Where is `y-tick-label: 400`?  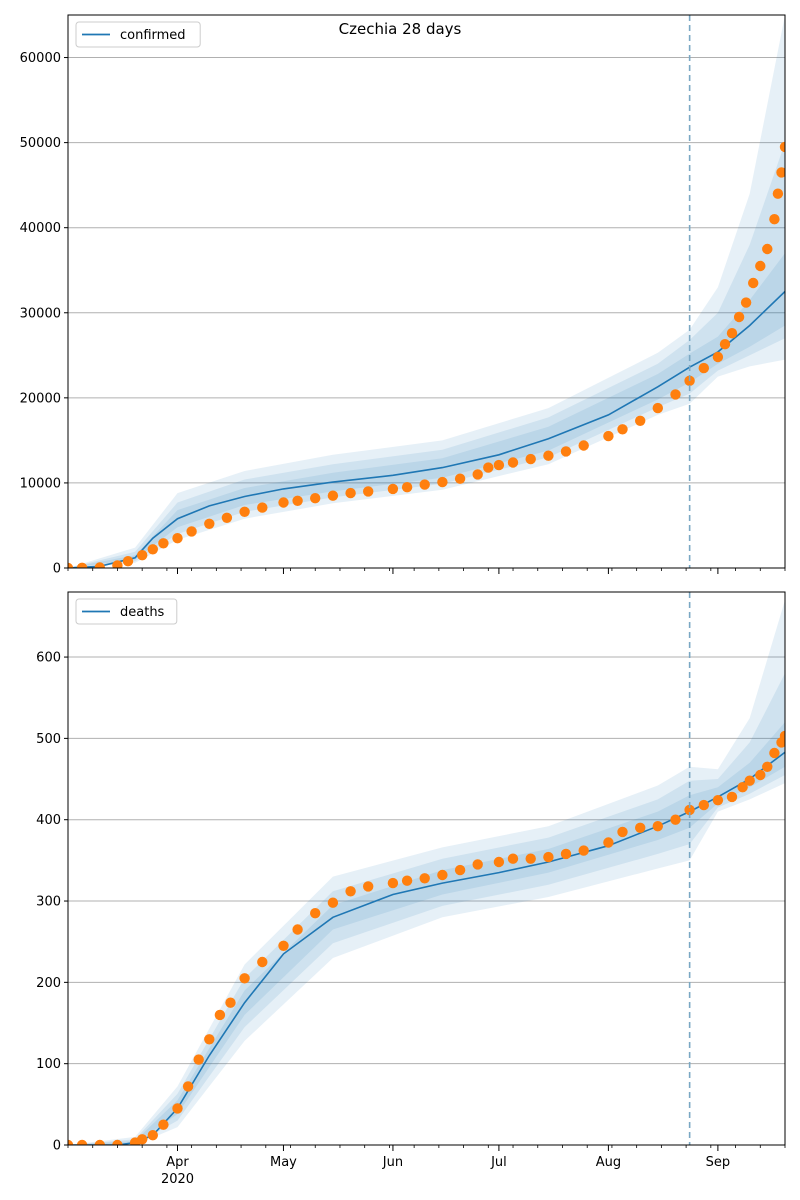
y-tick-label: 400 is located at coordinates (48, 820).